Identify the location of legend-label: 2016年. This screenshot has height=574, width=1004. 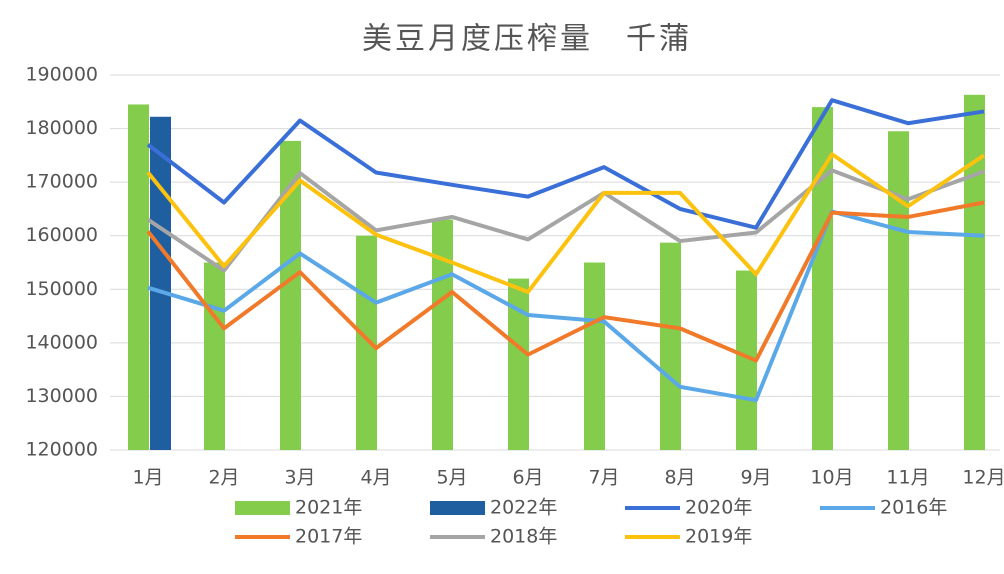
(913, 508).